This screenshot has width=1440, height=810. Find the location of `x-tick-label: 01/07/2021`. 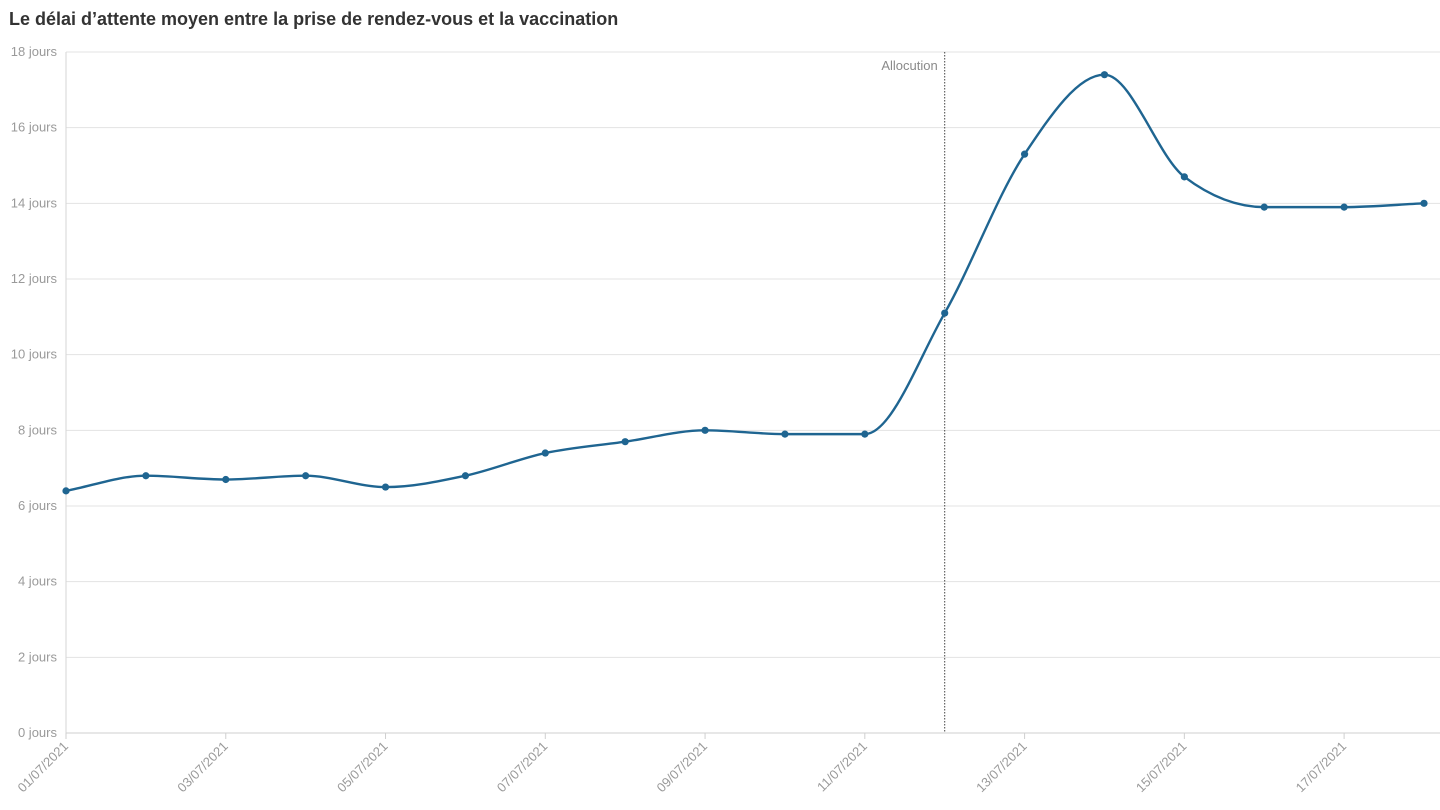

x-tick-label: 01/07/2021 is located at coordinates (42, 767).